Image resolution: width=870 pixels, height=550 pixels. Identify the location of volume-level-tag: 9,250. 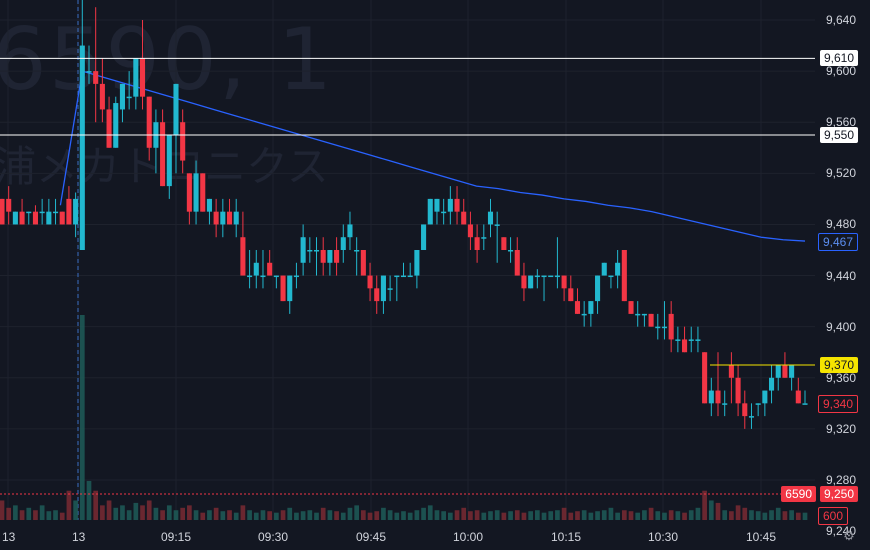
(838, 494).